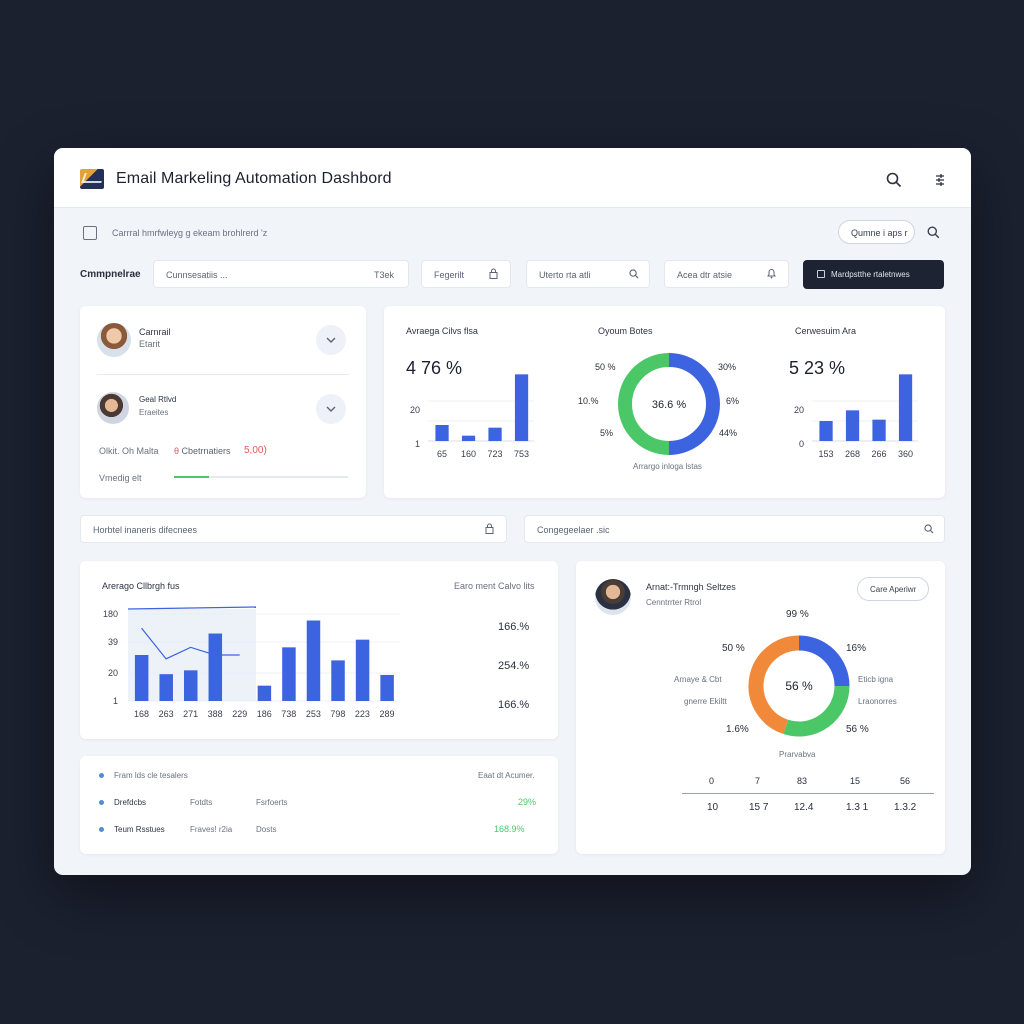 The width and height of the screenshot is (1024, 1024). I want to click on x-tick-label: 738, so click(288, 714).